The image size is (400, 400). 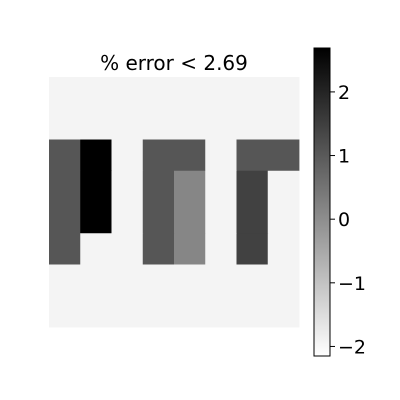 I want to click on heatmap-cell-r5-c1, so click(x=96, y=249).